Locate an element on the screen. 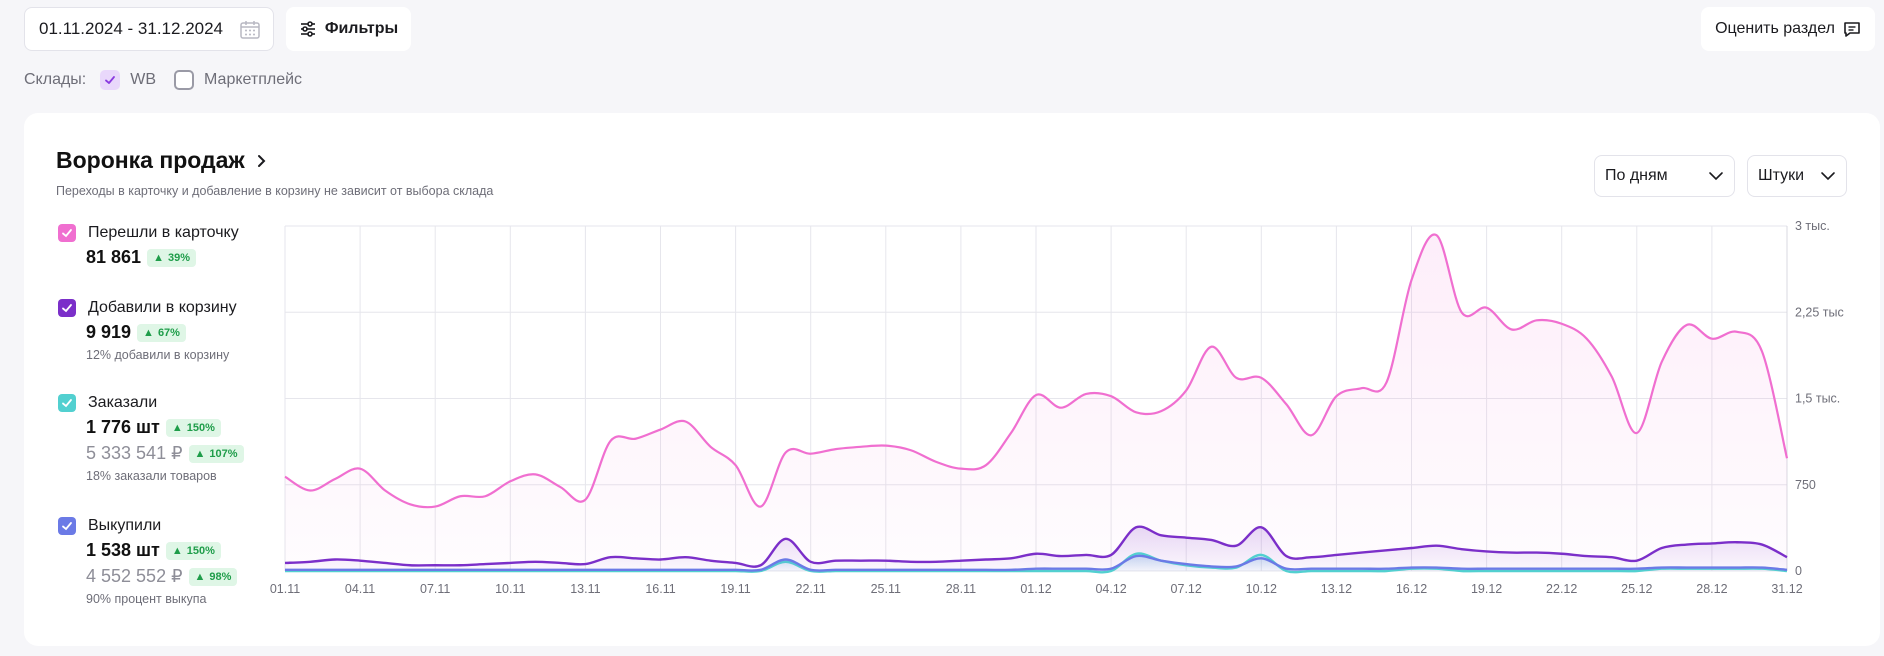 This screenshot has width=1884, height=656. legend-value: 9 919 is located at coordinates (109, 332).